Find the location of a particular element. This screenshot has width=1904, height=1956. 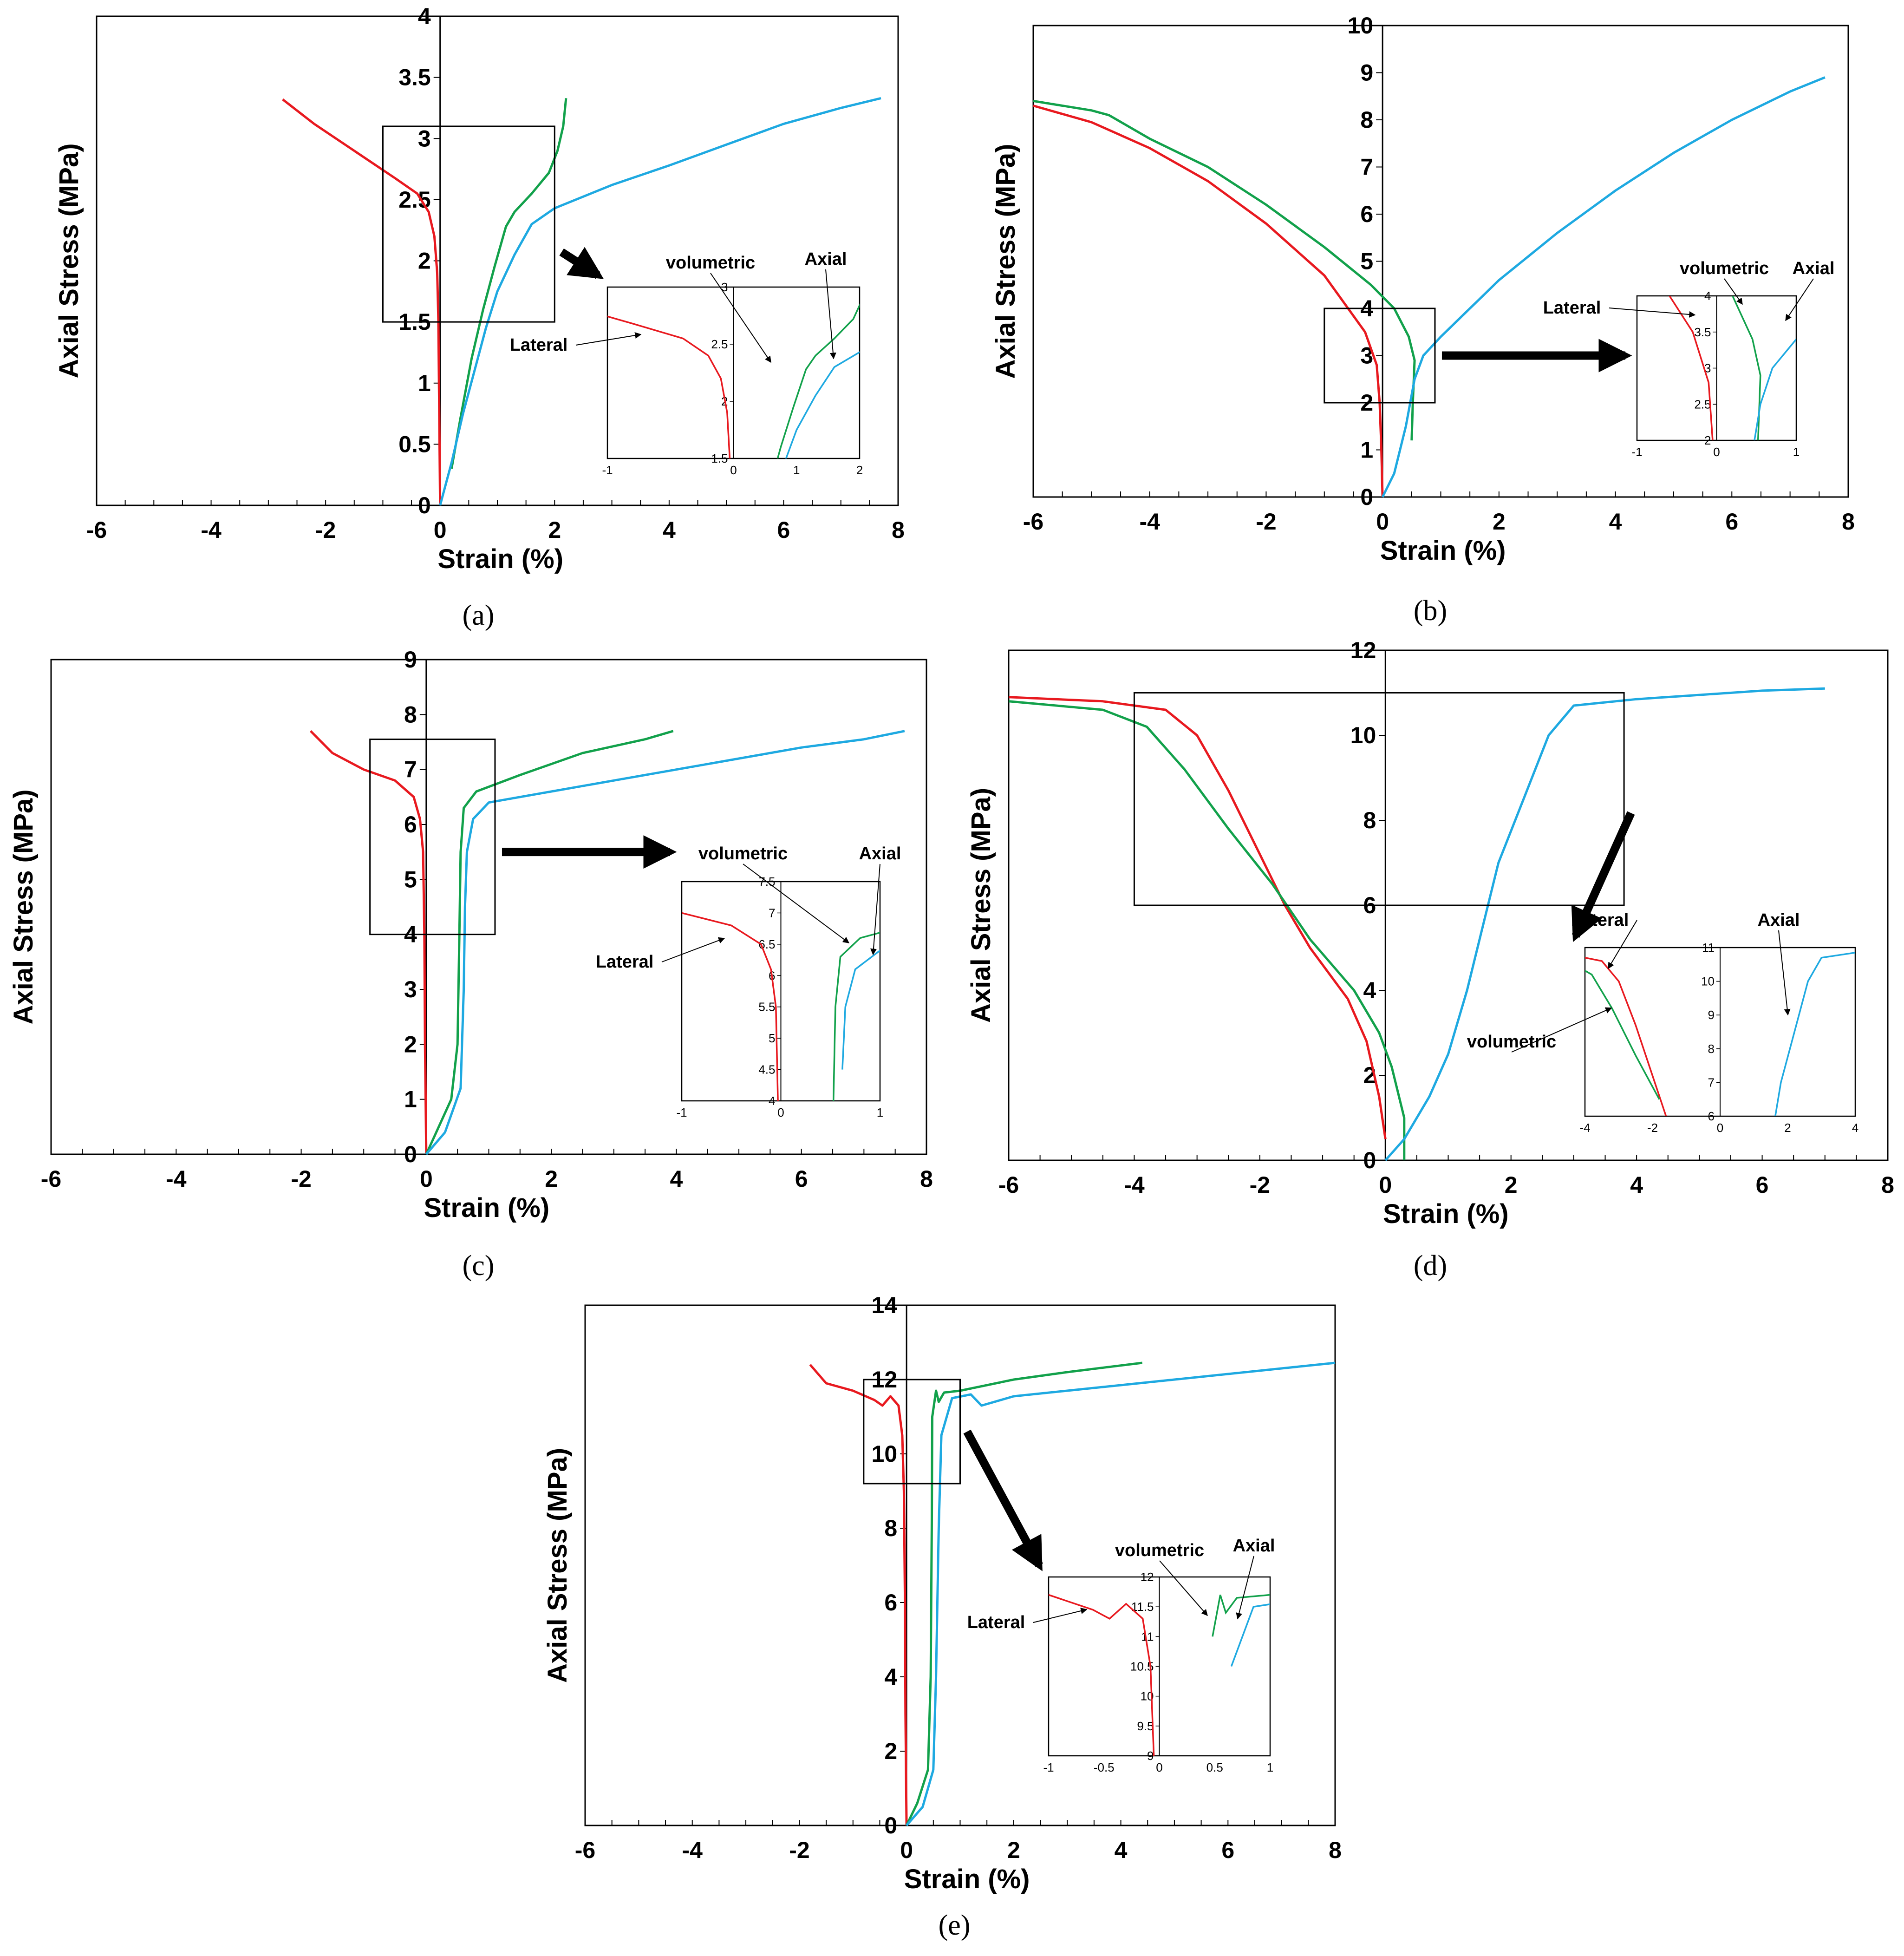

inset-y-tick-label: 11 is located at coordinates (1708, 948).